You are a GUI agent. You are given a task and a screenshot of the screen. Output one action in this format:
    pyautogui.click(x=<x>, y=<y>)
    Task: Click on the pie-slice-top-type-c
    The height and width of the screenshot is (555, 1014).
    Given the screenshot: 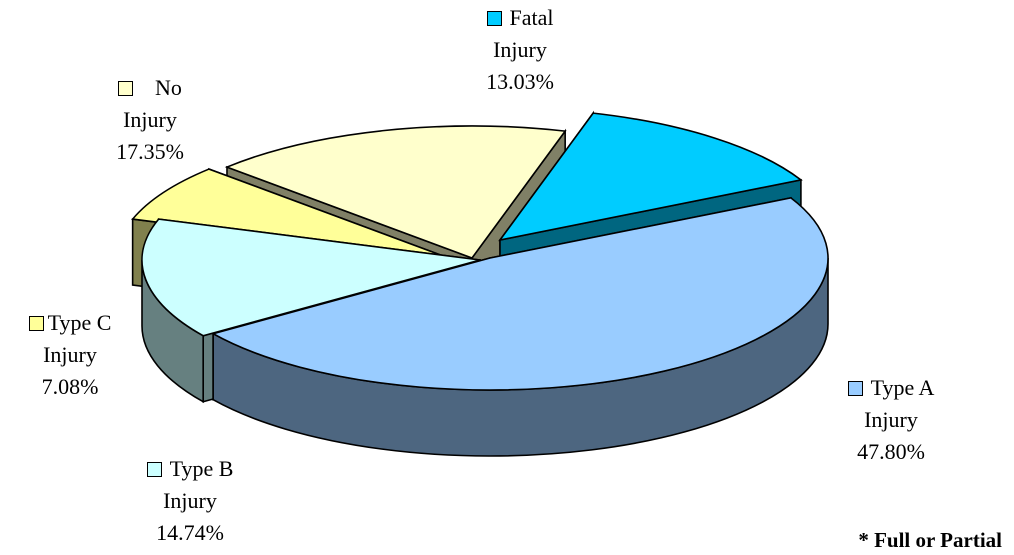 What is the action you would take?
    pyautogui.click(x=293, y=214)
    